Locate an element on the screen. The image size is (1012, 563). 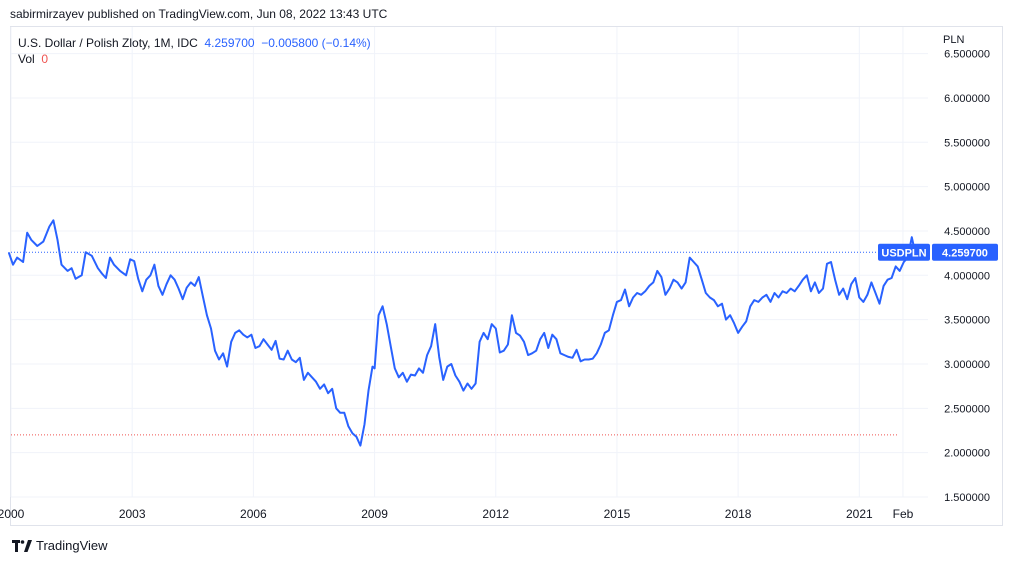
footer-brand-text: TradingView is located at coordinates (72, 545).